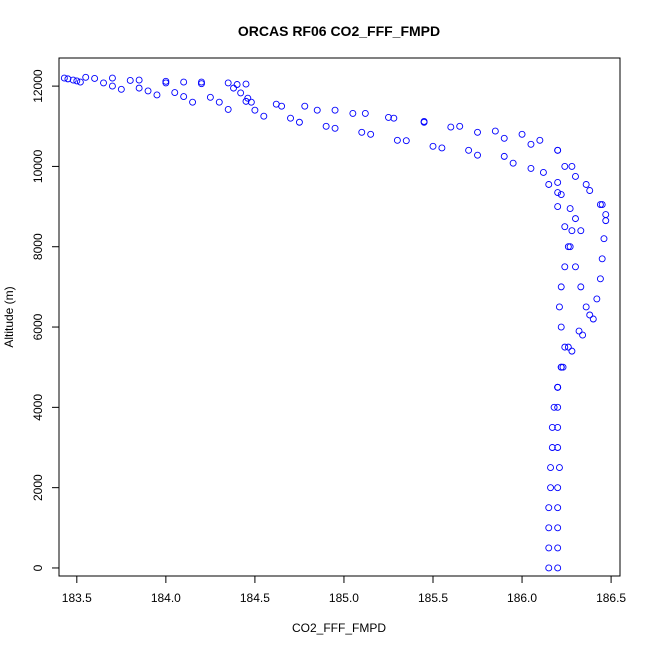 Image resolution: width=650 pixels, height=650 pixels. What do you see at coordinates (522, 598) in the screenshot?
I see `x-tick-label: 186.0` at bounding box center [522, 598].